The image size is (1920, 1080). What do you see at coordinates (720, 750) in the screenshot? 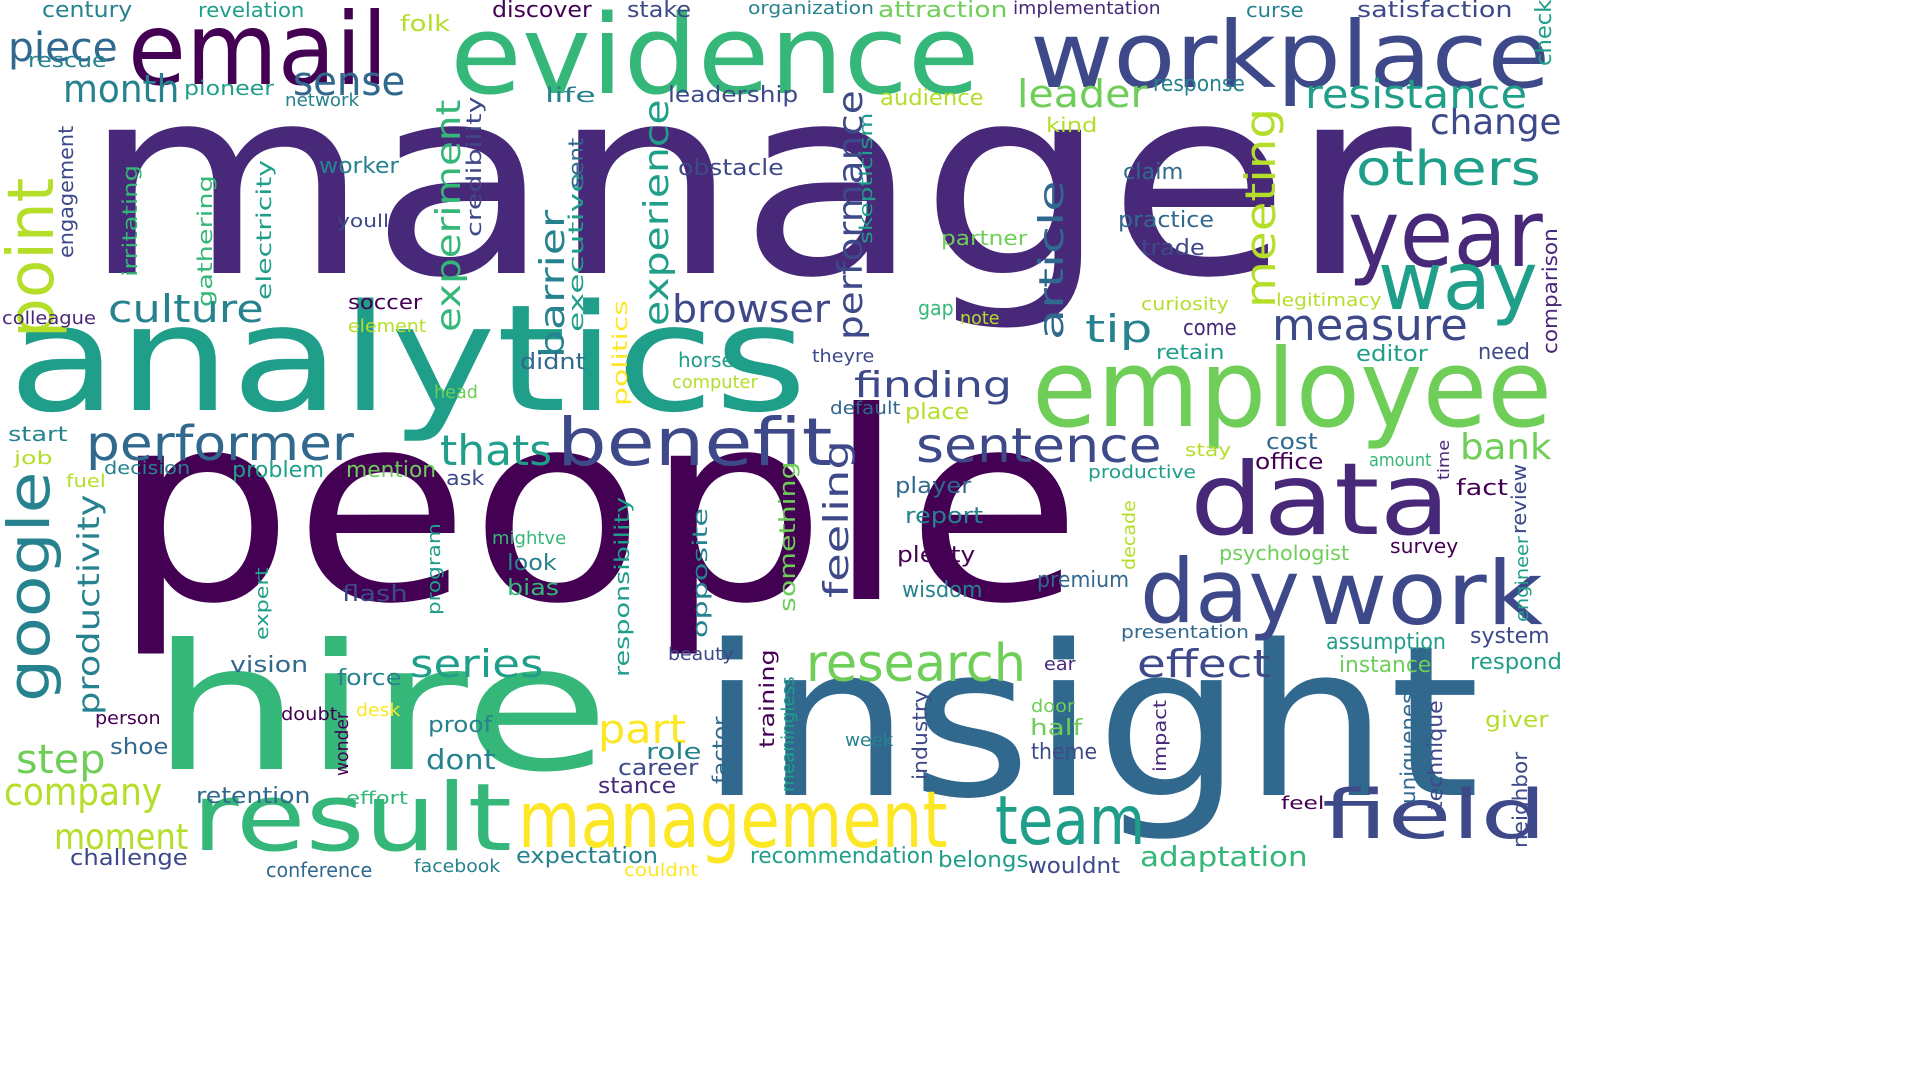
I see `word-factor: factor` at bounding box center [720, 750].